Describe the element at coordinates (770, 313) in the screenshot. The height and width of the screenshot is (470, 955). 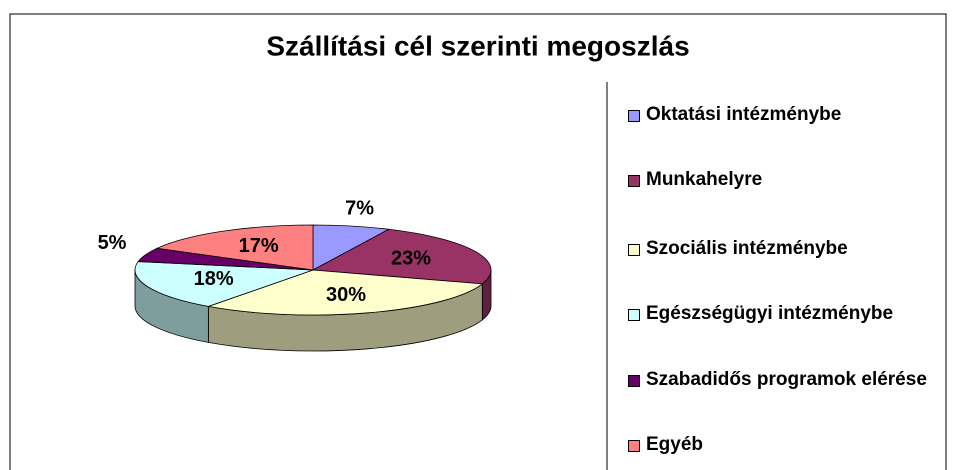
I see `legend-label: Egészségügyi intézménybe` at that location.